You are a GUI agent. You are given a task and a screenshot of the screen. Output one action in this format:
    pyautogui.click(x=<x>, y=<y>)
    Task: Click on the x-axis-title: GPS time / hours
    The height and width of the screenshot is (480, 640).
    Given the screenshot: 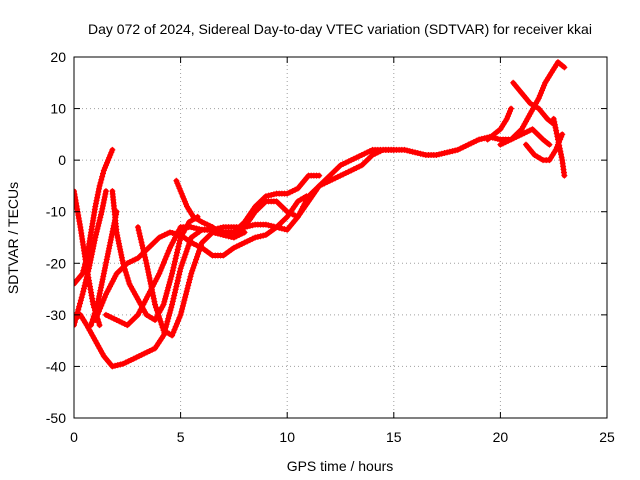 What is the action you would take?
    pyautogui.click(x=340, y=466)
    